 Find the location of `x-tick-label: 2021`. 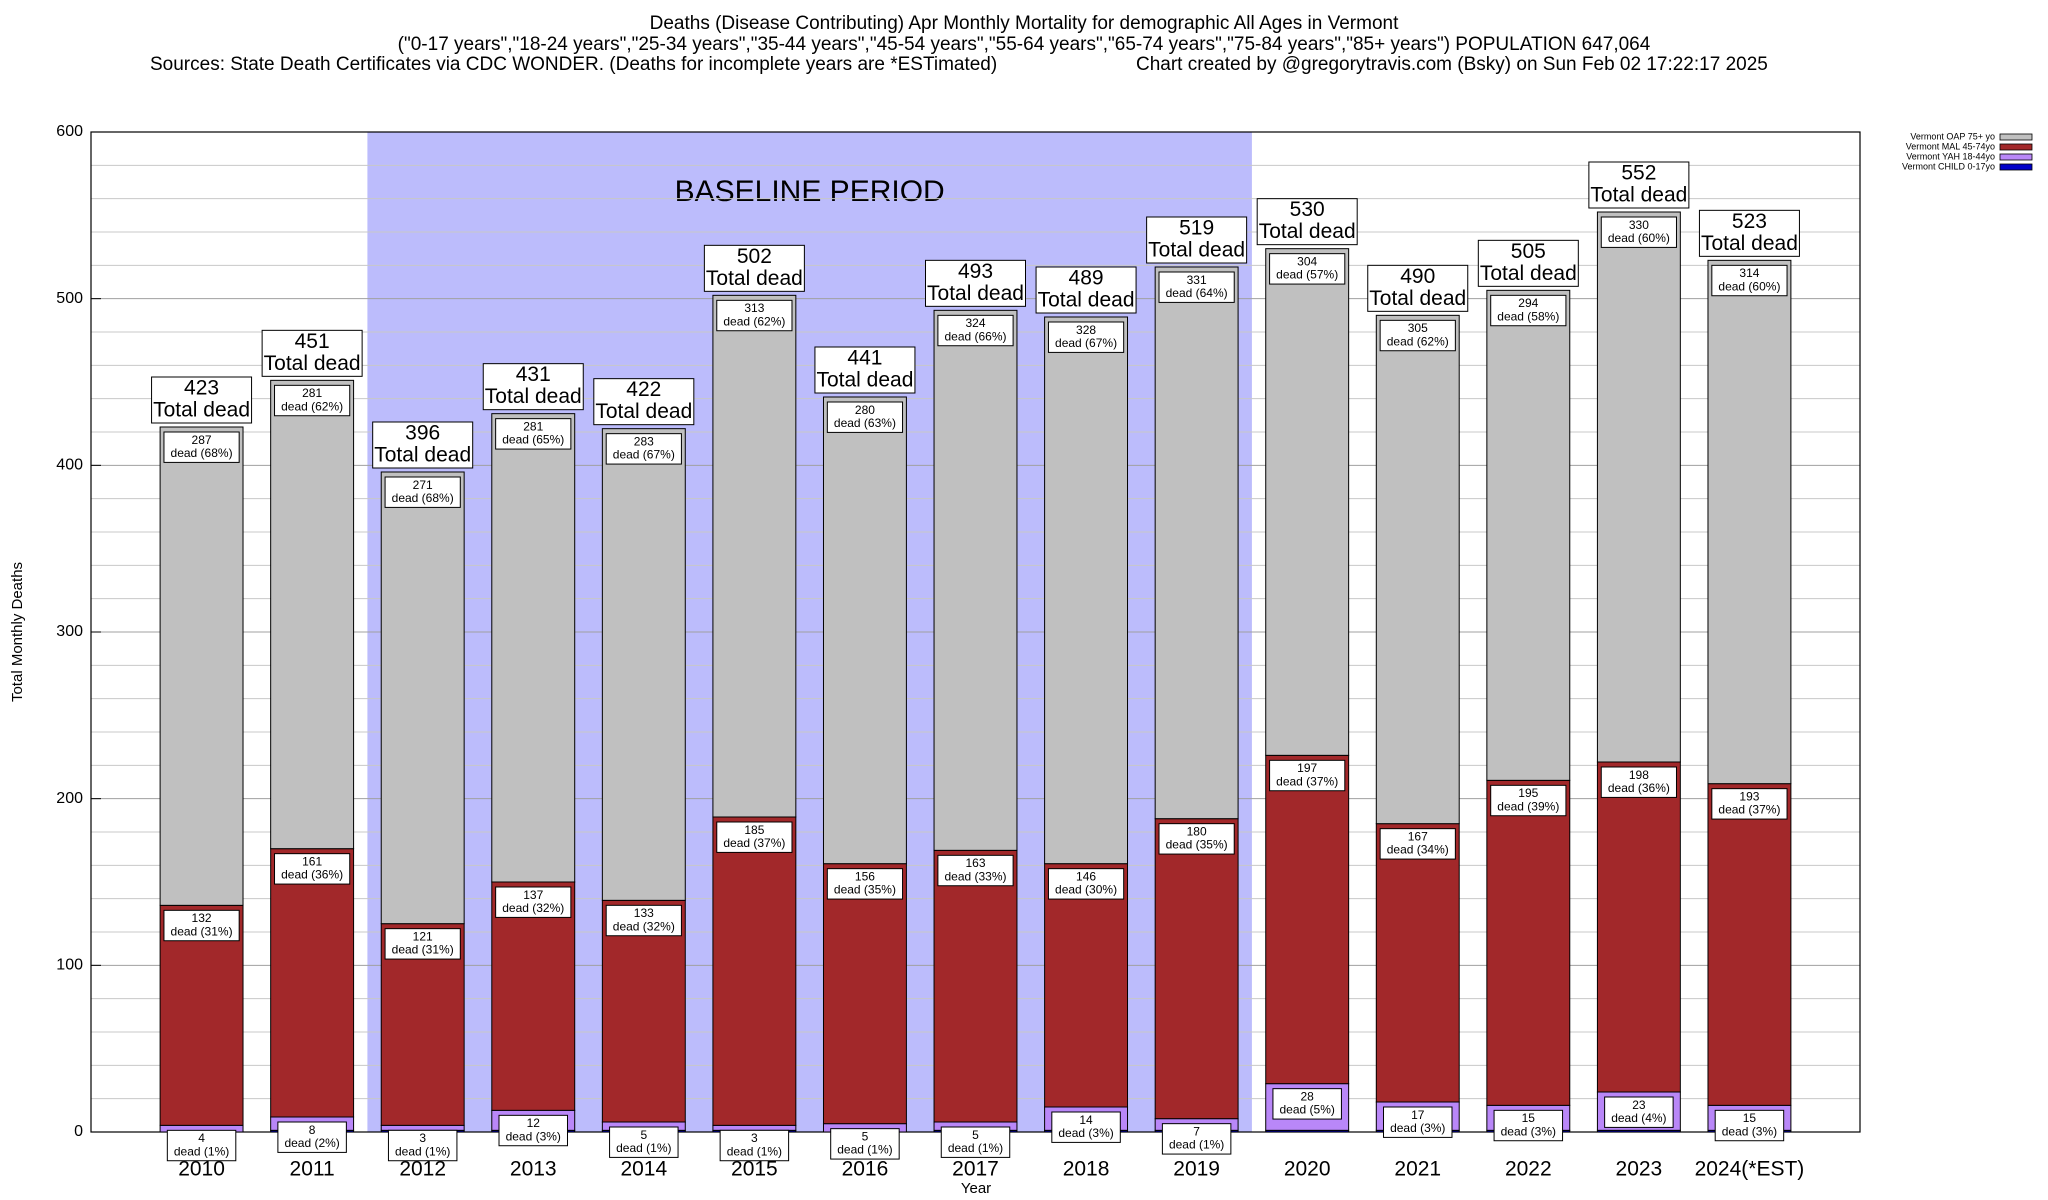

x-tick-label: 2021 is located at coordinates (1417, 1169).